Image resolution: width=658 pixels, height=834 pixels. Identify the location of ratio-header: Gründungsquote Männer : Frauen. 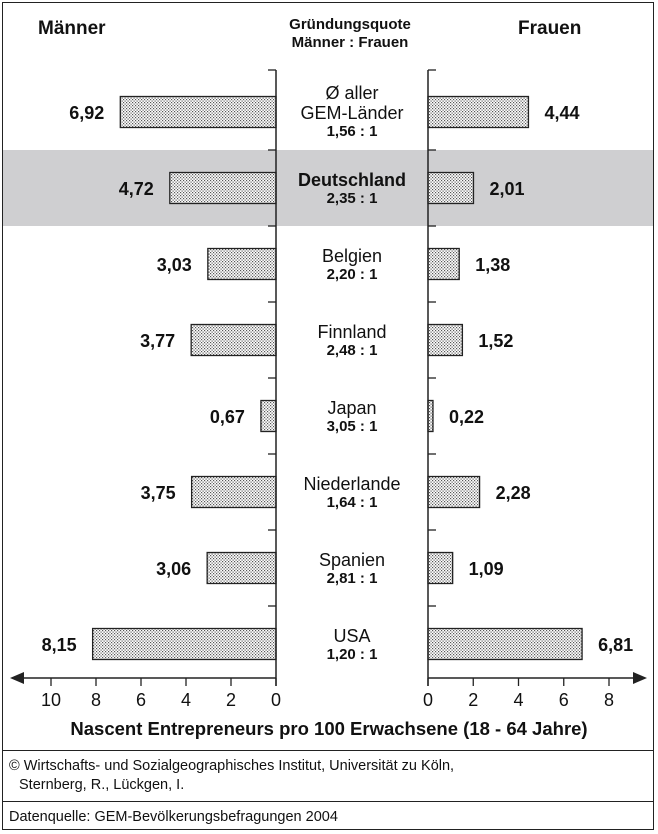
(350, 34).